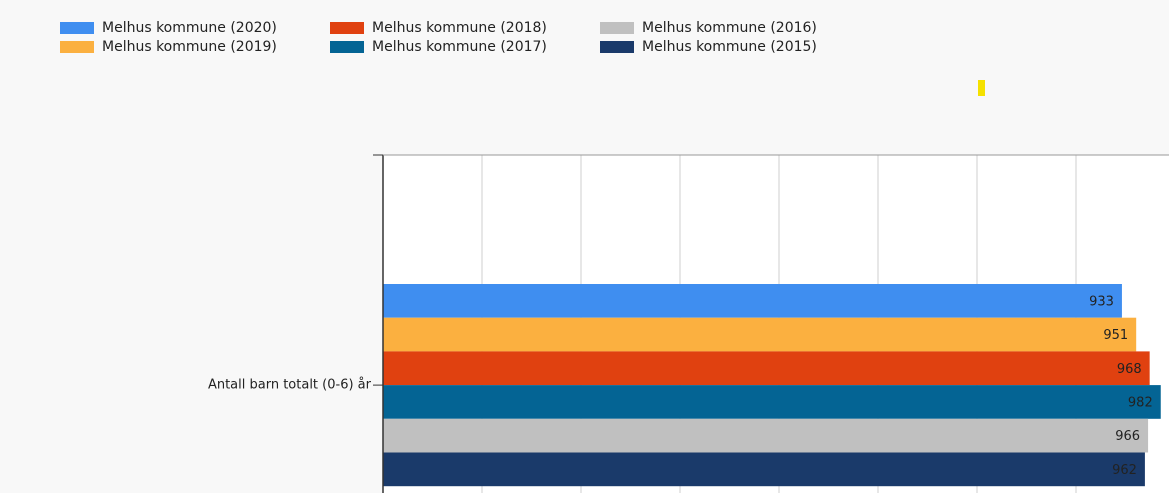  What do you see at coordinates (729, 28) in the screenshot?
I see `legend-label: Melhus kommune (2016)` at bounding box center [729, 28].